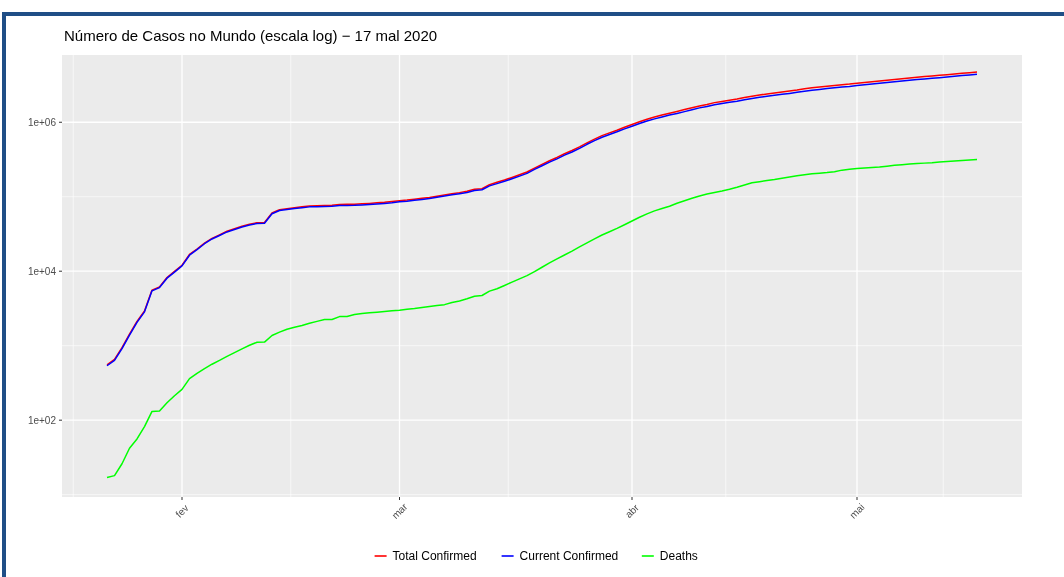 The height and width of the screenshot is (577, 1064). What do you see at coordinates (42, 122) in the screenshot?
I see `y-tick-label: 1e+06` at bounding box center [42, 122].